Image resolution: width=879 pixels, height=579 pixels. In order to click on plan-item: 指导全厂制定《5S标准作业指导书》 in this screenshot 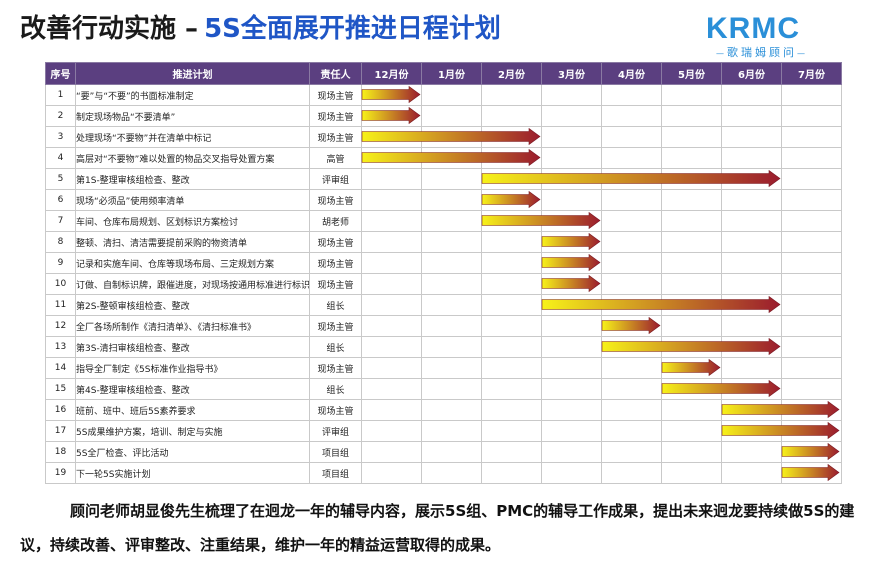, I will do `click(192, 368)`.